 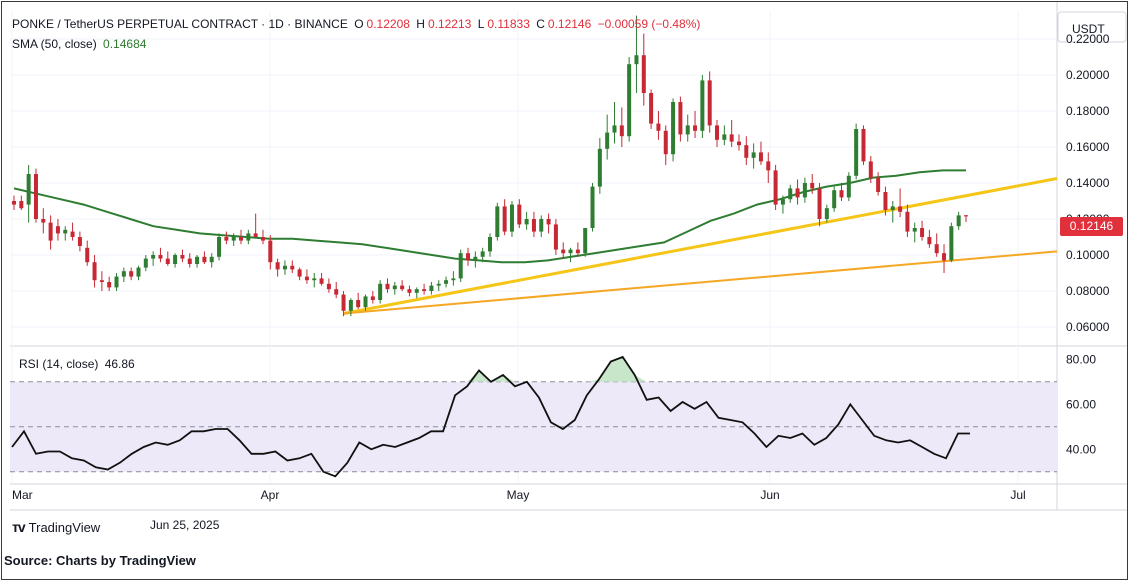 What do you see at coordinates (1091, 226) in the screenshot?
I see `current-price-tag: 0.12146` at bounding box center [1091, 226].